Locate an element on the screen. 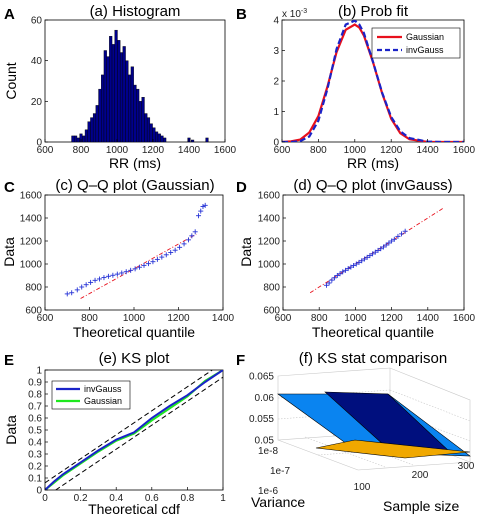  ks-legend-box is located at coordinates (91, 395).